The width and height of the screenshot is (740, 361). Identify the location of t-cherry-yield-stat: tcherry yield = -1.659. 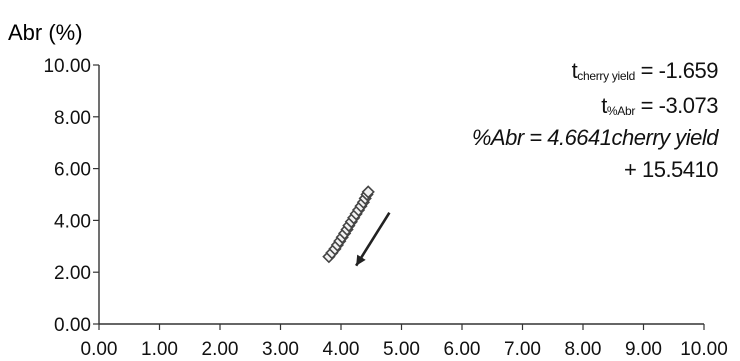
(645, 70).